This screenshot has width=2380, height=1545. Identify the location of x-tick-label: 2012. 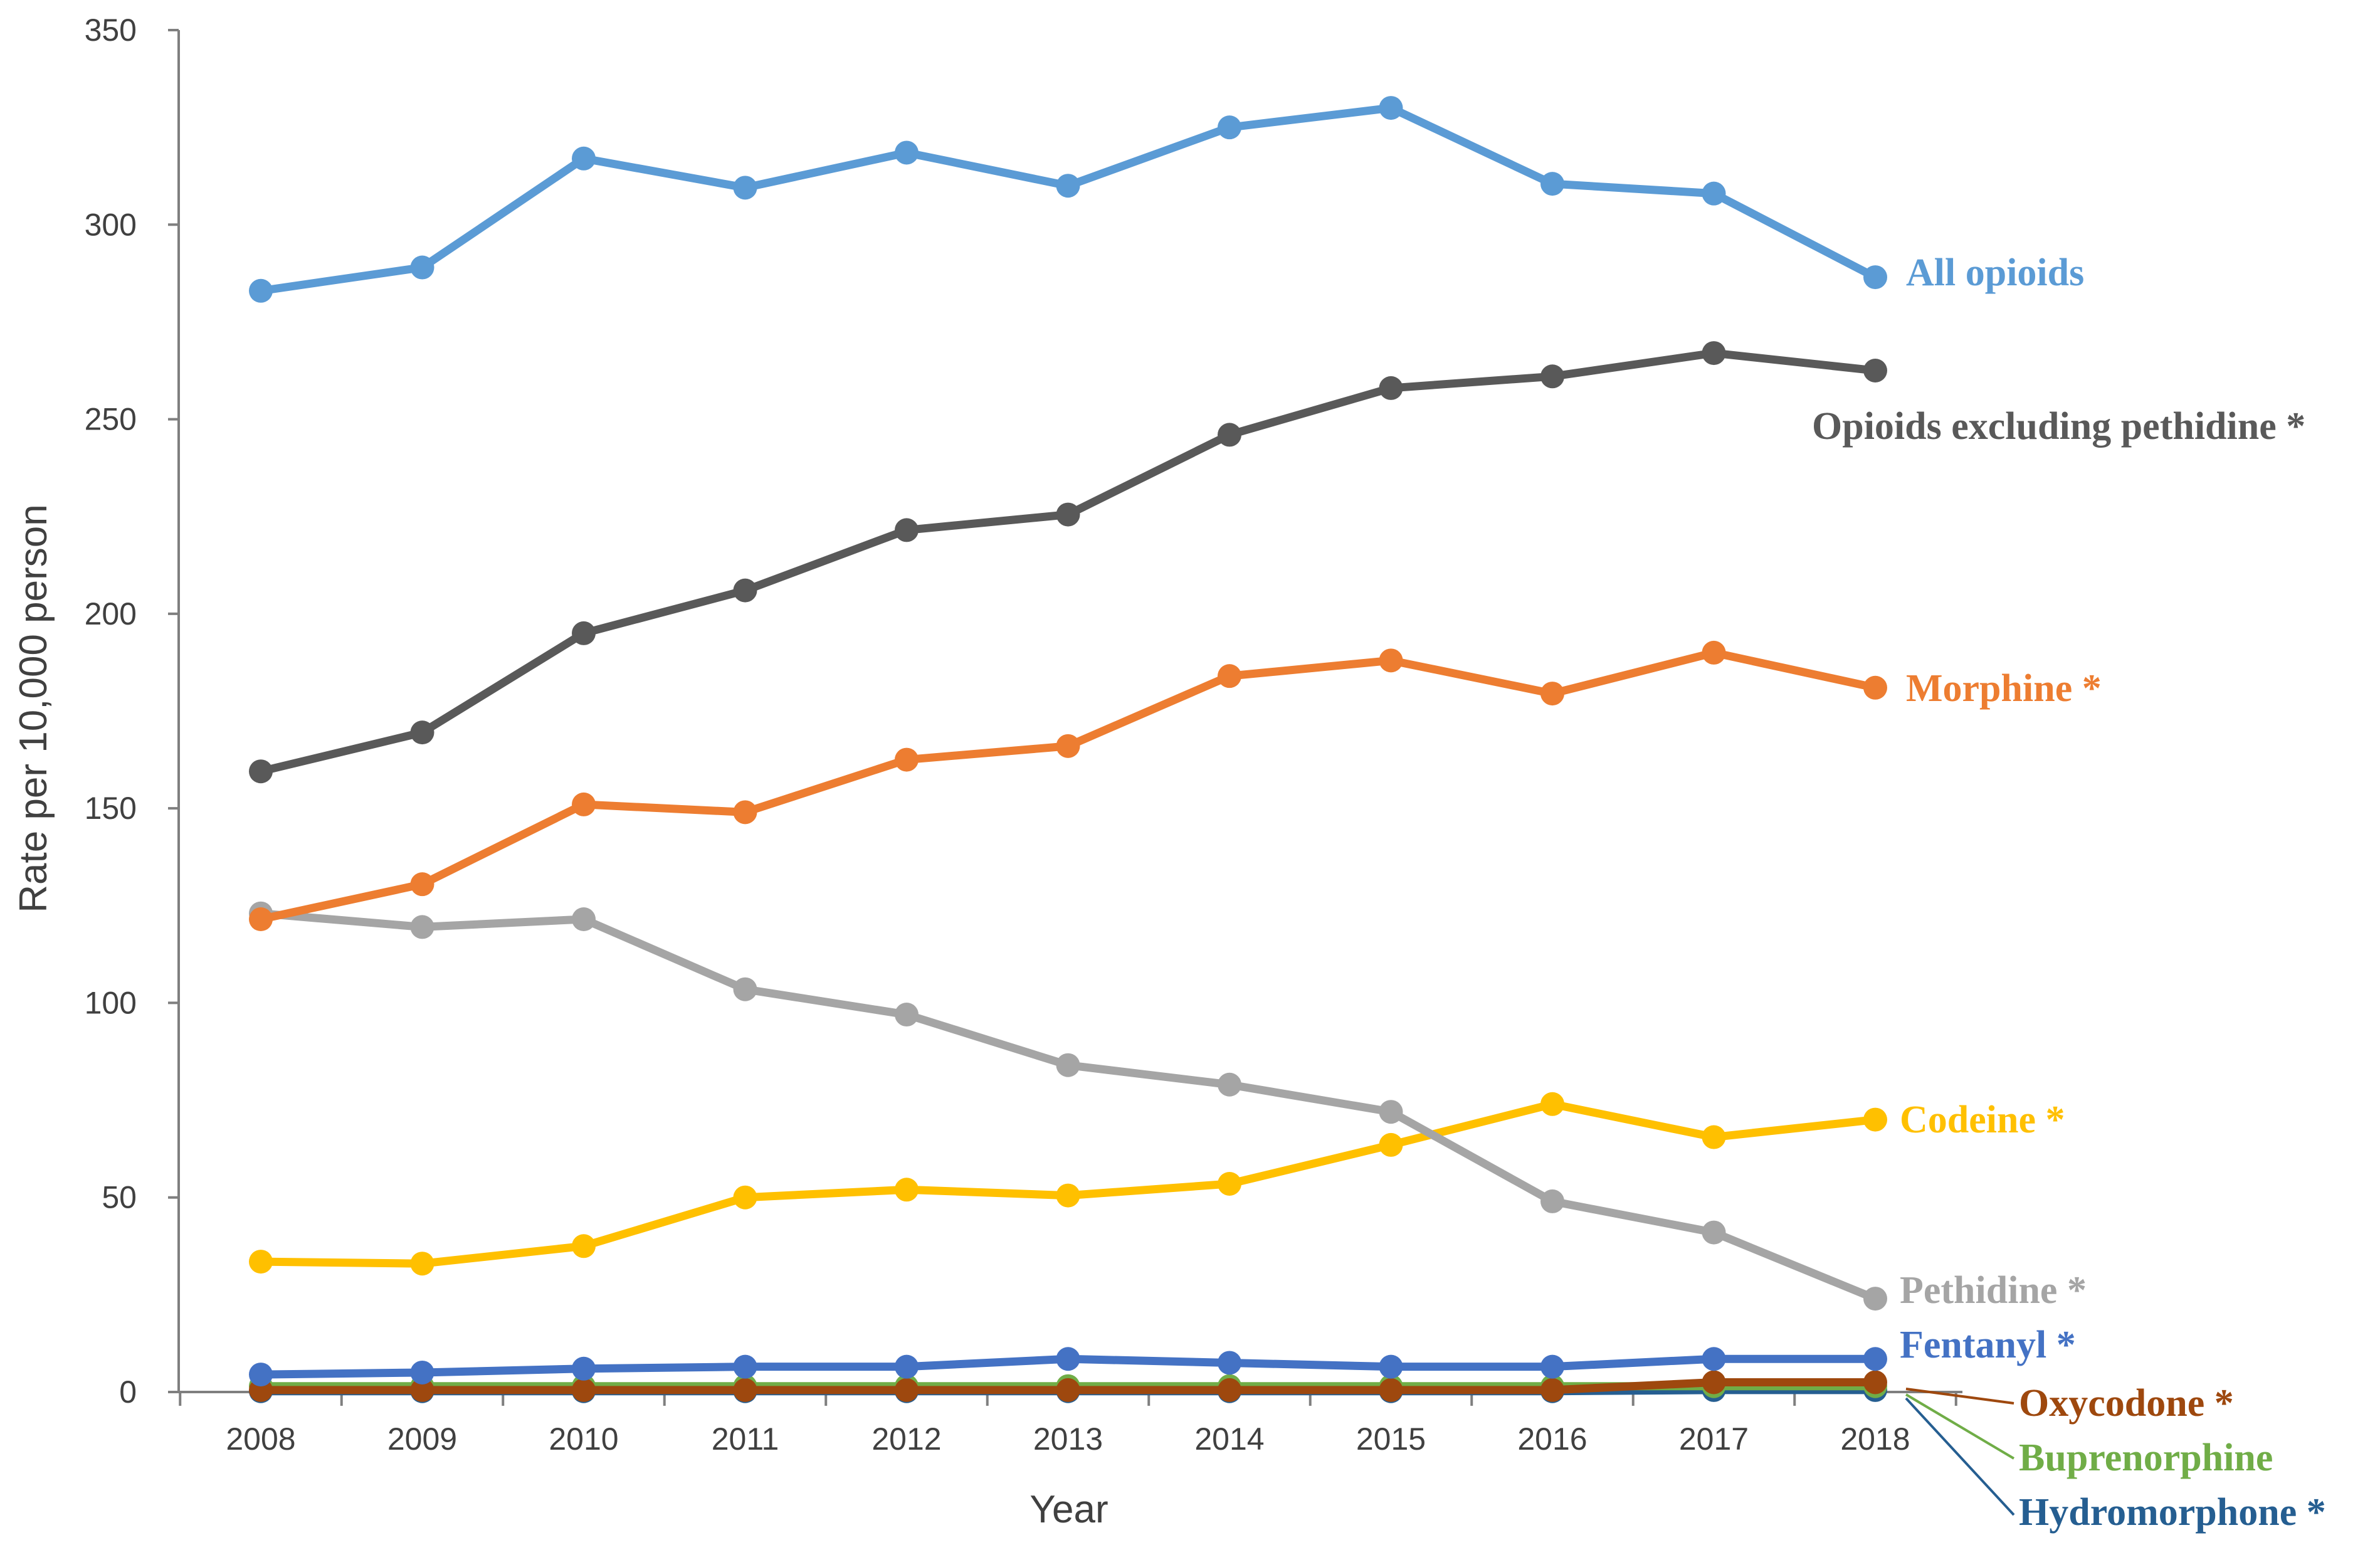
(906, 1439).